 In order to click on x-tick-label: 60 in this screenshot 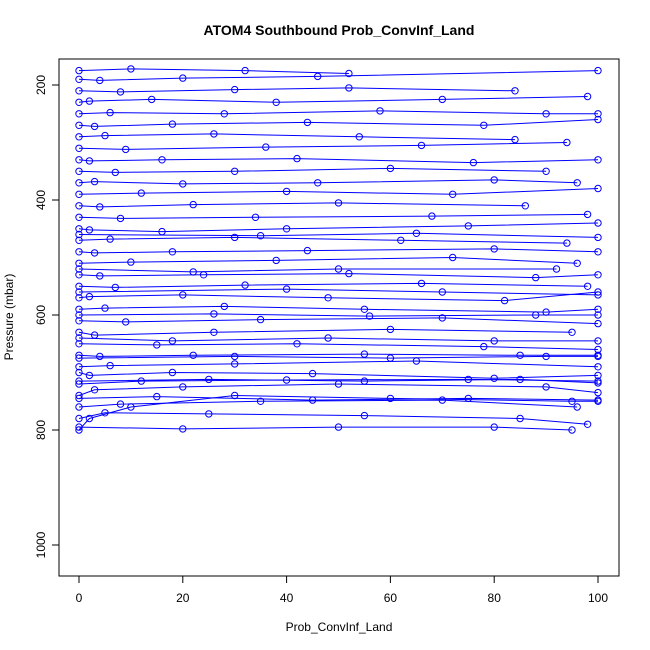, I will do `click(391, 598)`.